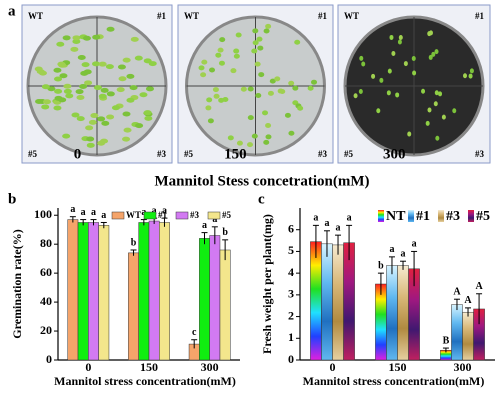  Describe the element at coordinates (291, 294) in the screenshot. I see `y-tick-label: 3` at that location.